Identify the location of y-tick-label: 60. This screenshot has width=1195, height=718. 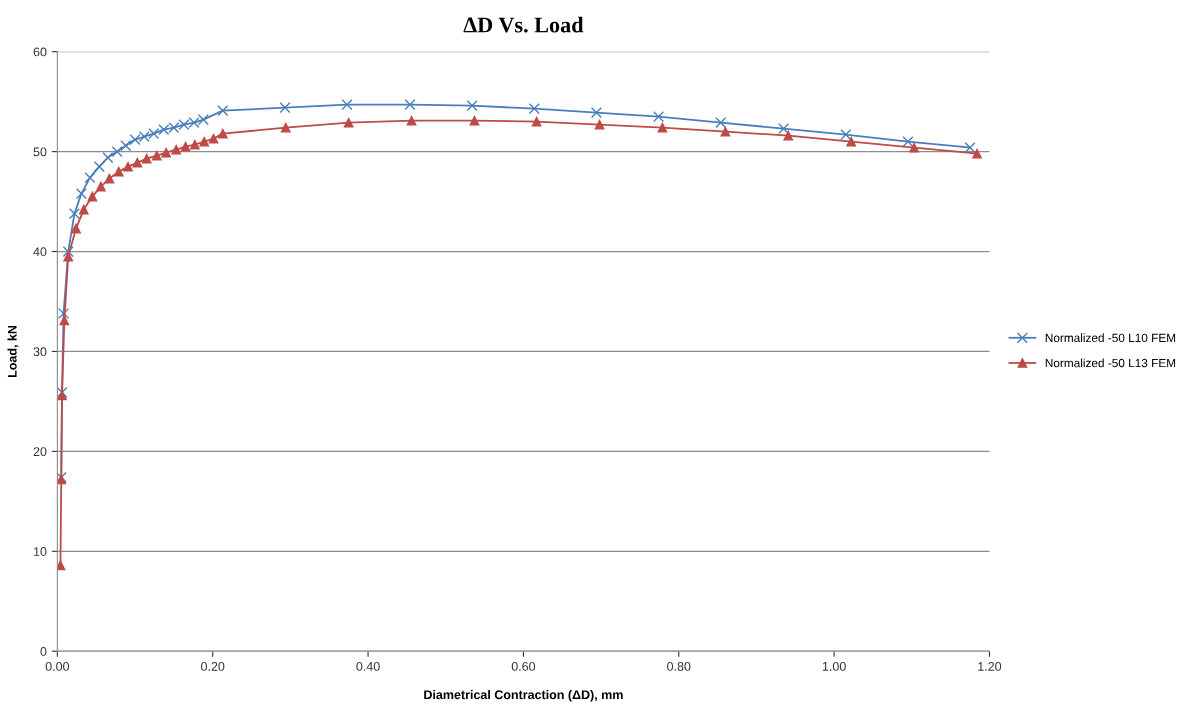
(40, 52).